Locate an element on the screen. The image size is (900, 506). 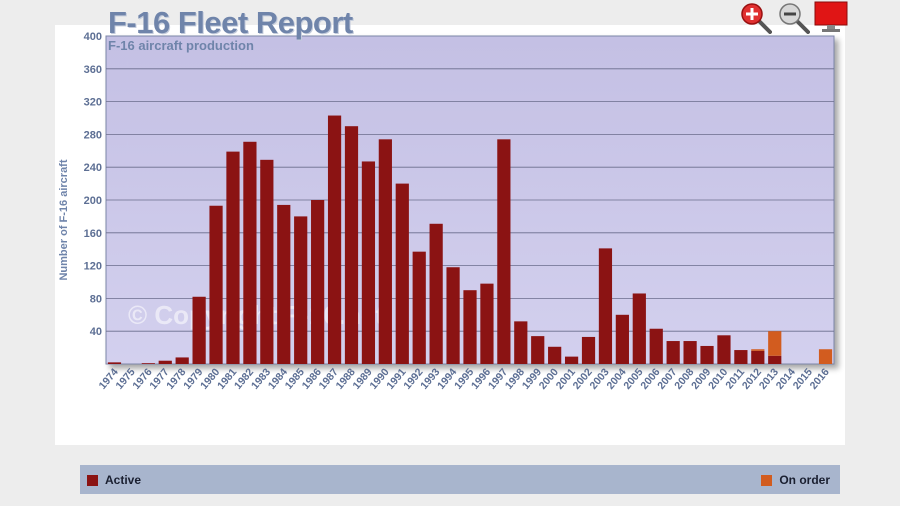
bar-active-1984 is located at coordinates (284, 284).